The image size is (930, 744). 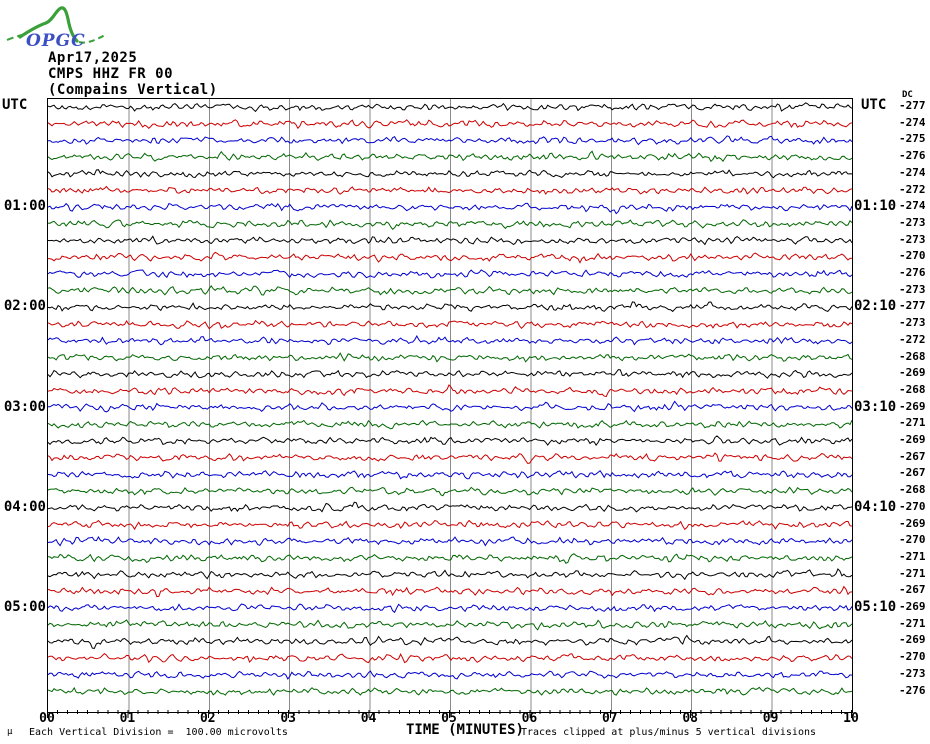 I want to click on dc-value-row-23: -268, so click(x=912, y=490).